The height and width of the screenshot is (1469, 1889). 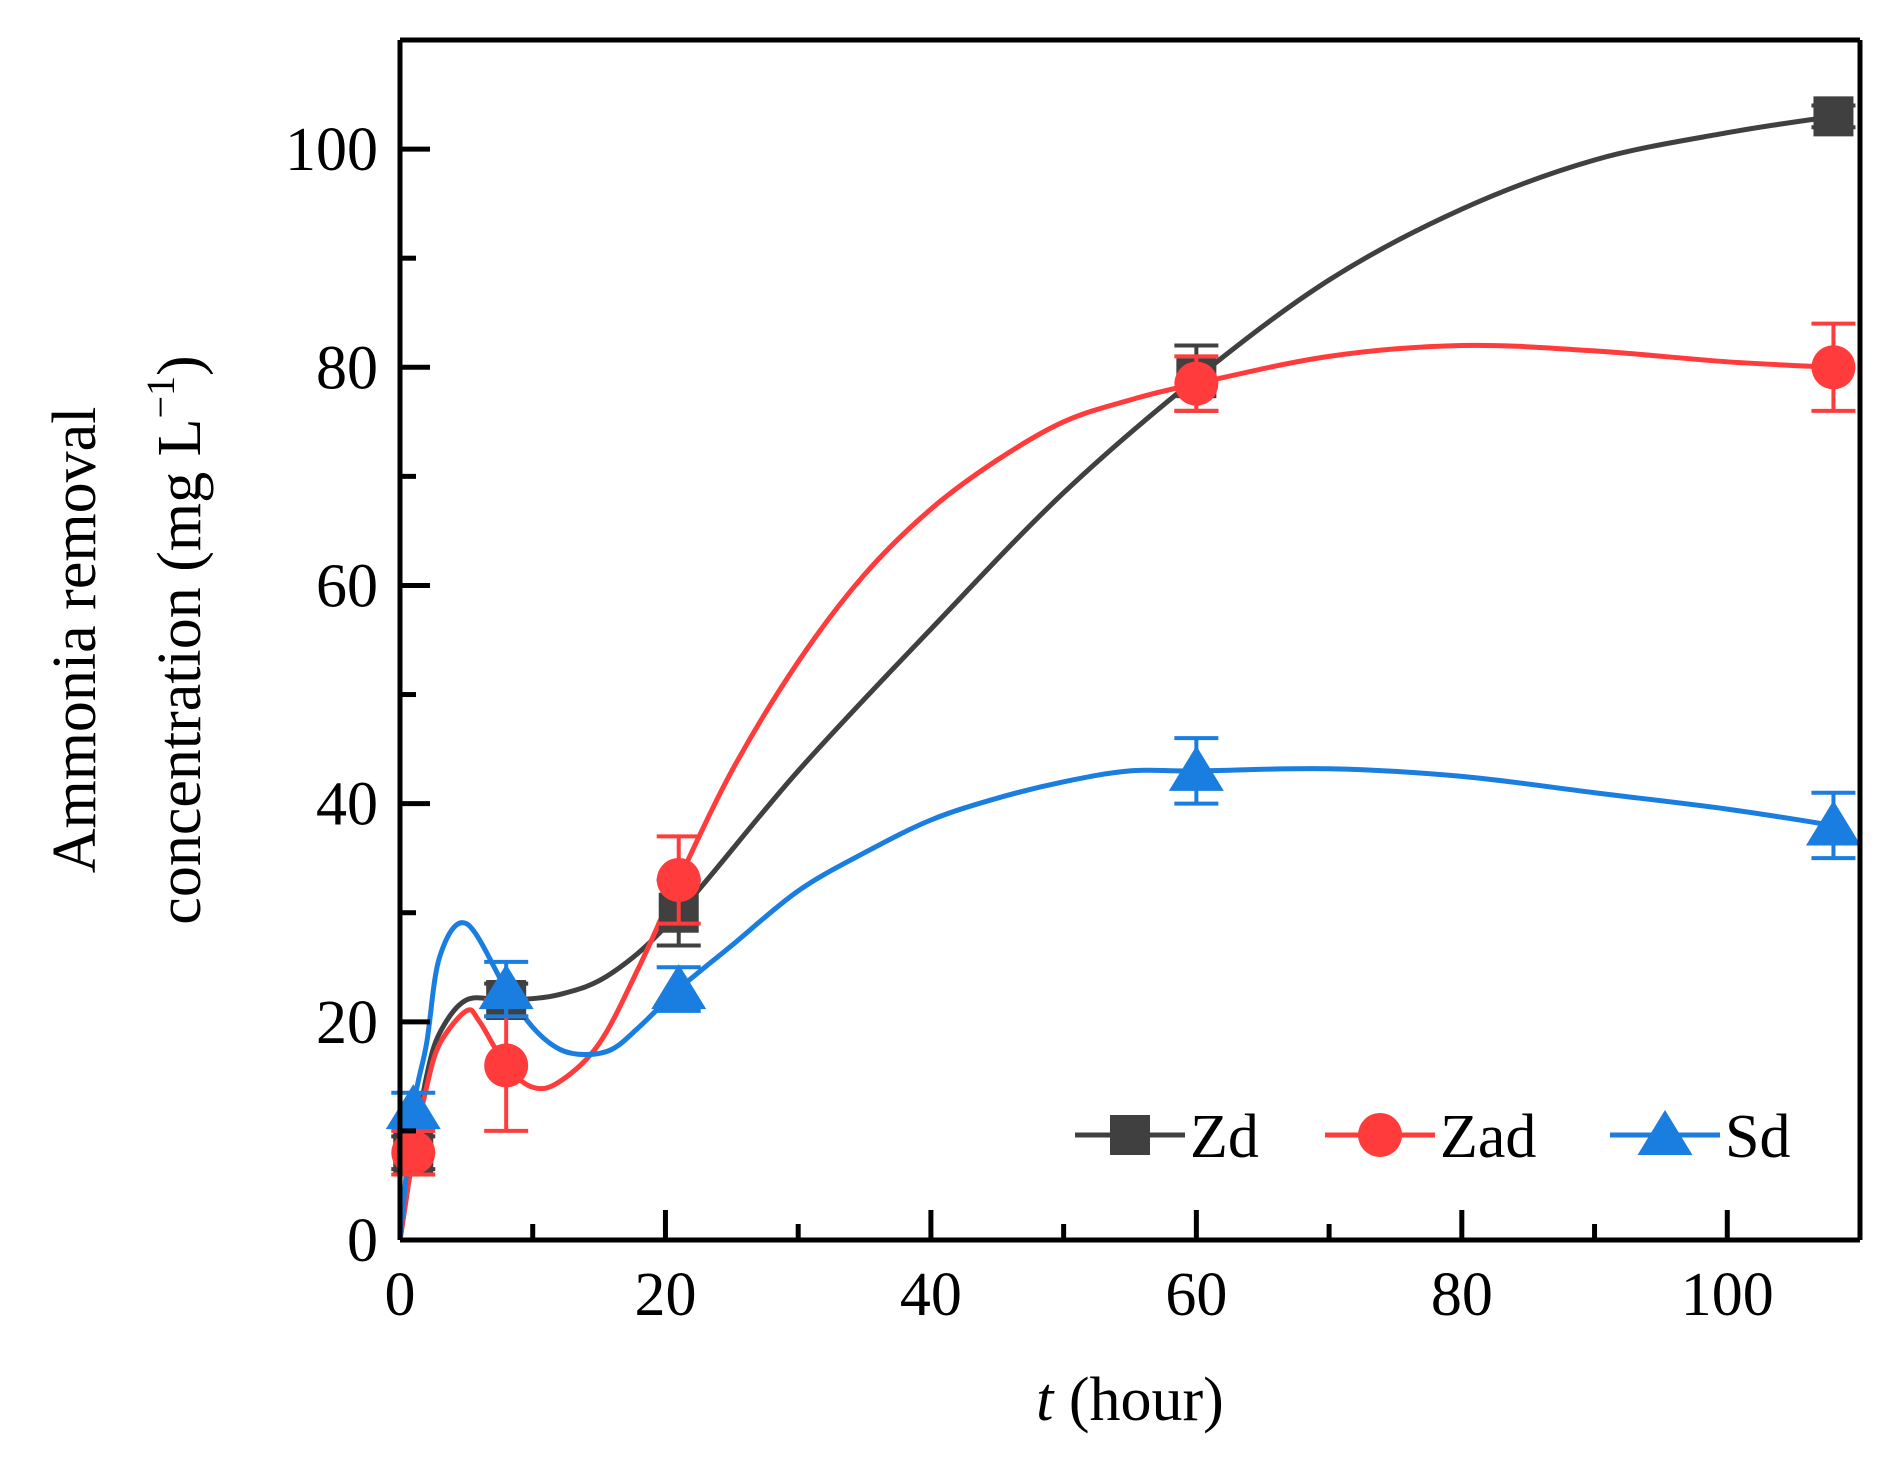 What do you see at coordinates (1167, 1137) in the screenshot?
I see `legend-entry-zd: Zd` at bounding box center [1167, 1137].